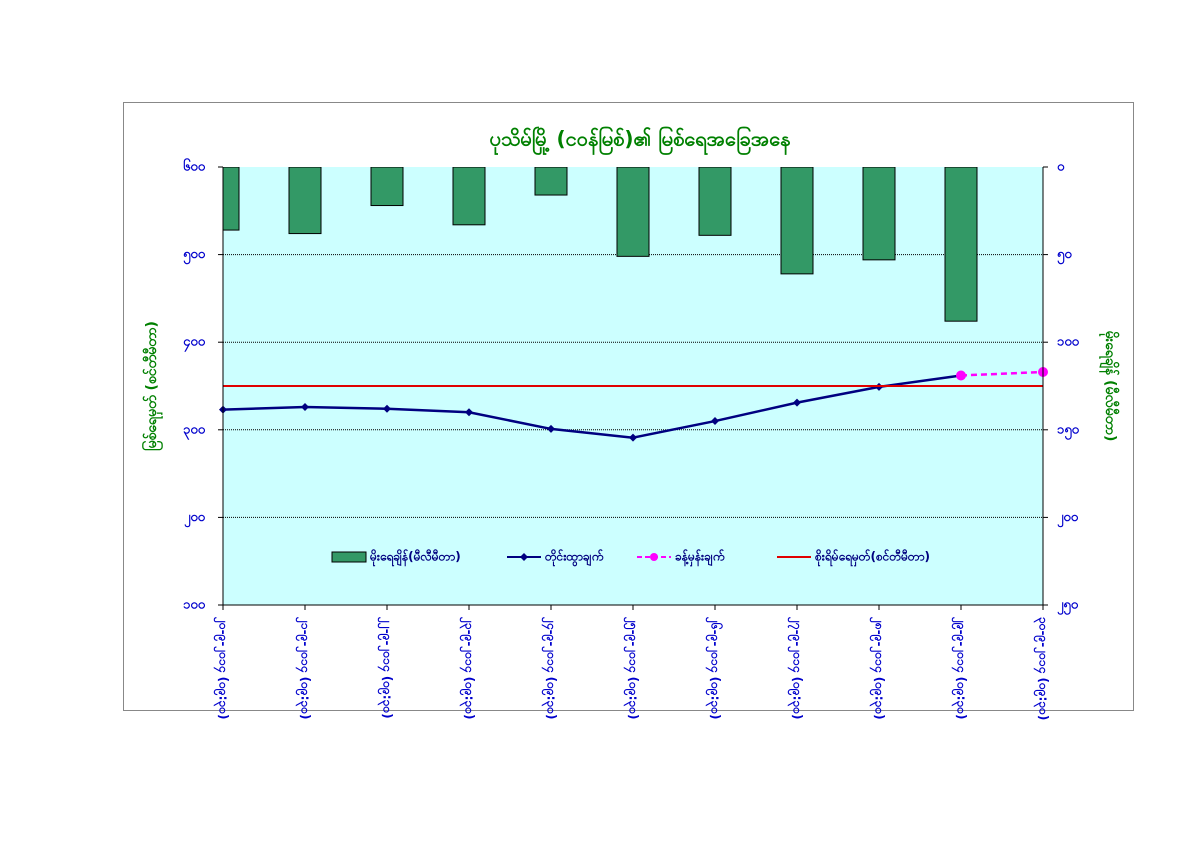 The width and height of the screenshot is (1200, 849). What do you see at coordinates (1068, 342) in the screenshot?
I see `y2-tick-label: ၁၀၀` at bounding box center [1068, 342].